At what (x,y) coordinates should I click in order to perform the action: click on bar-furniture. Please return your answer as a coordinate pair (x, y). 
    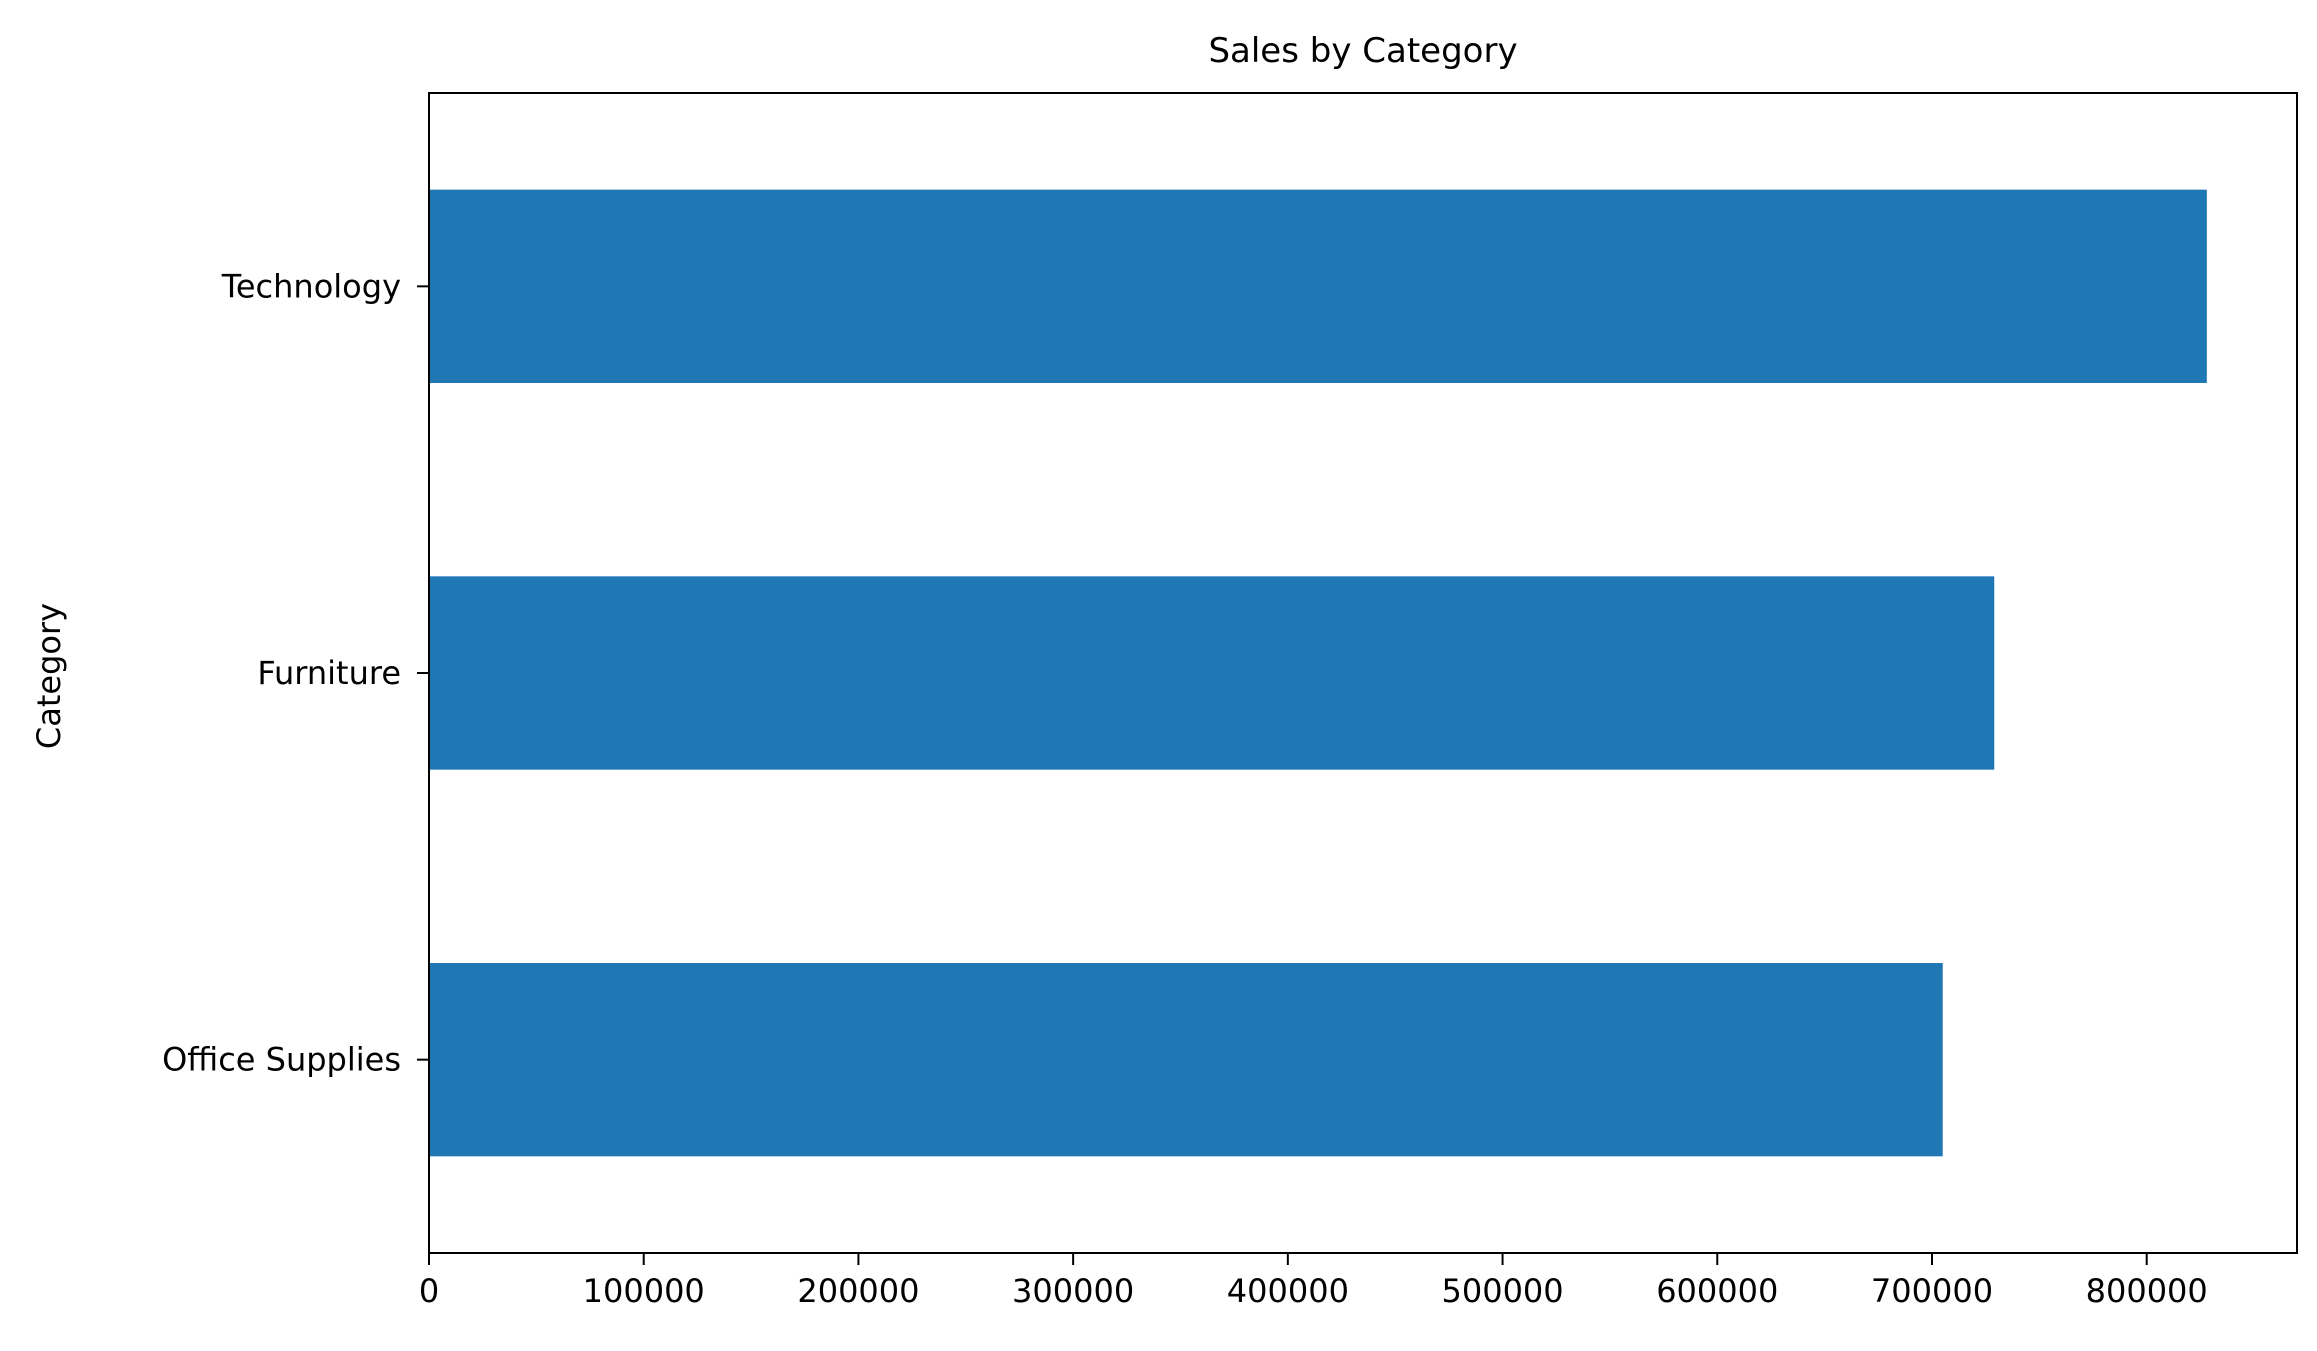
    Looking at the image, I should click on (1212, 673).